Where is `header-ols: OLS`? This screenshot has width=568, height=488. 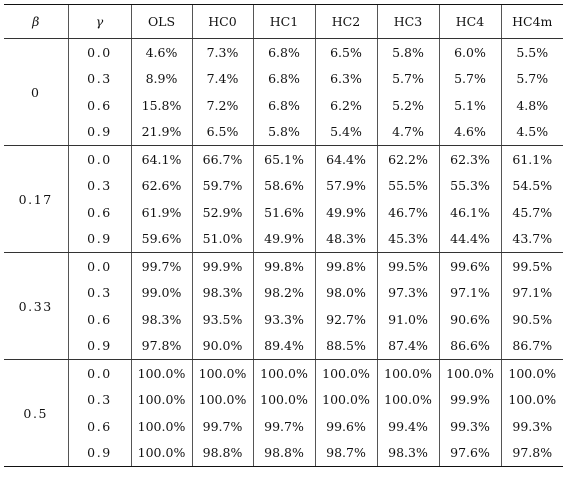 header-ols: OLS is located at coordinates (161, 21).